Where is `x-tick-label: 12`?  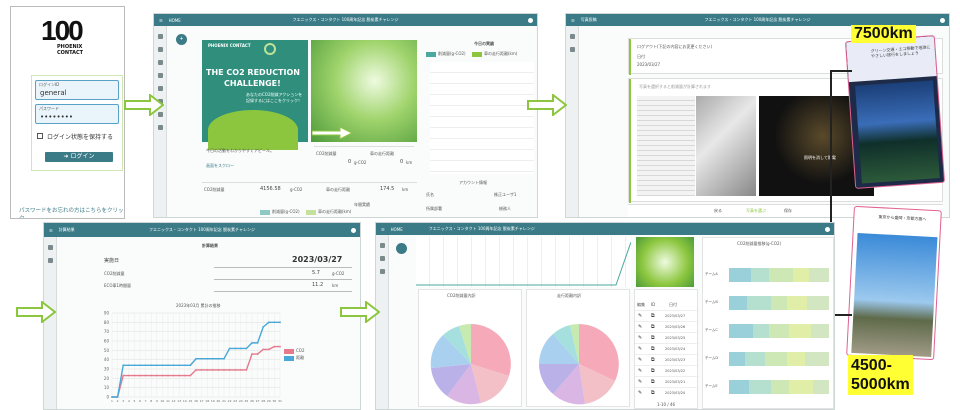 x-tick-label: 12 is located at coordinates (174, 401).